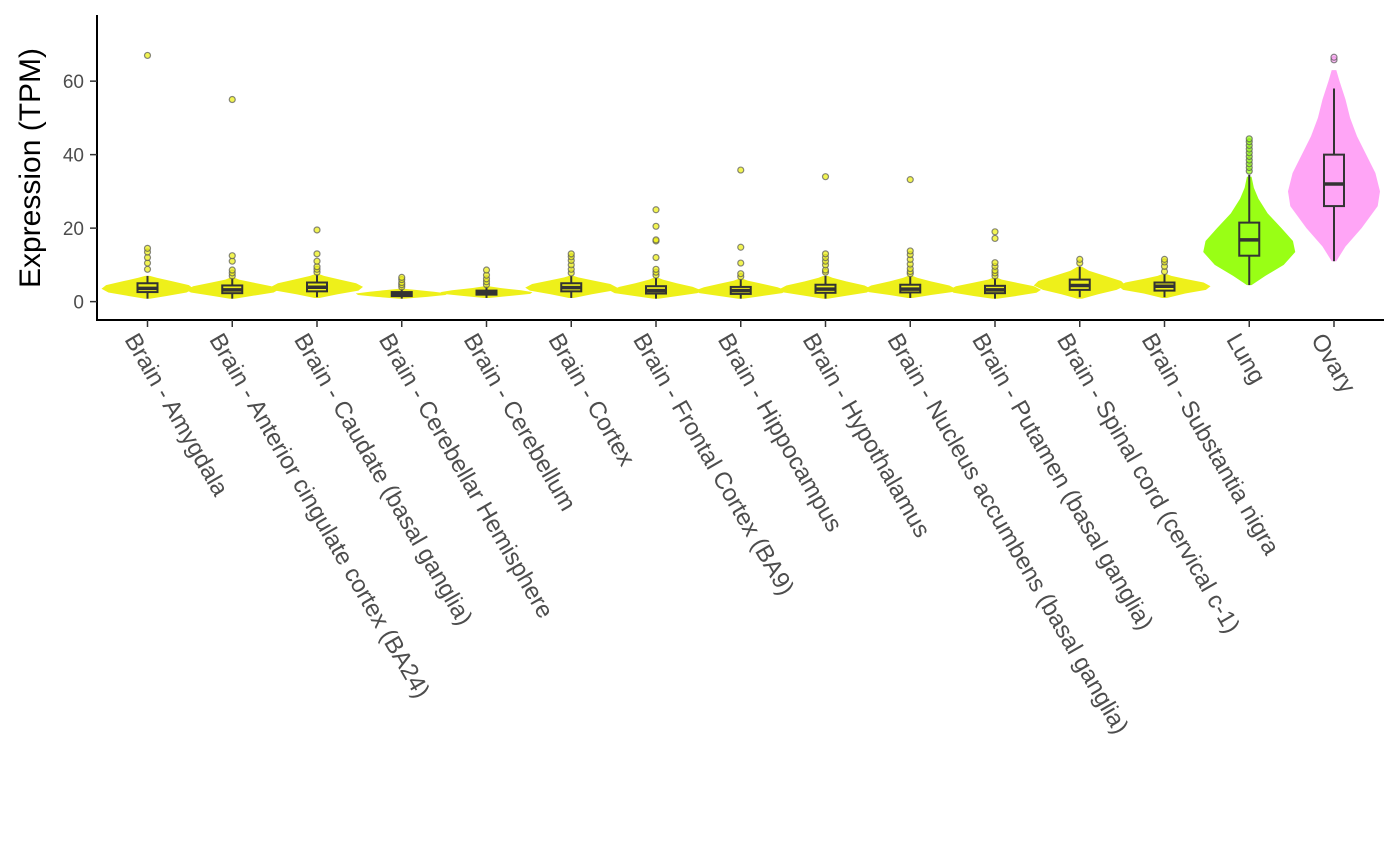 This screenshot has height=866, width=1400. I want to click on x-tick-label: Brain - Cerebellar Hemisphere, so click(465, 476).